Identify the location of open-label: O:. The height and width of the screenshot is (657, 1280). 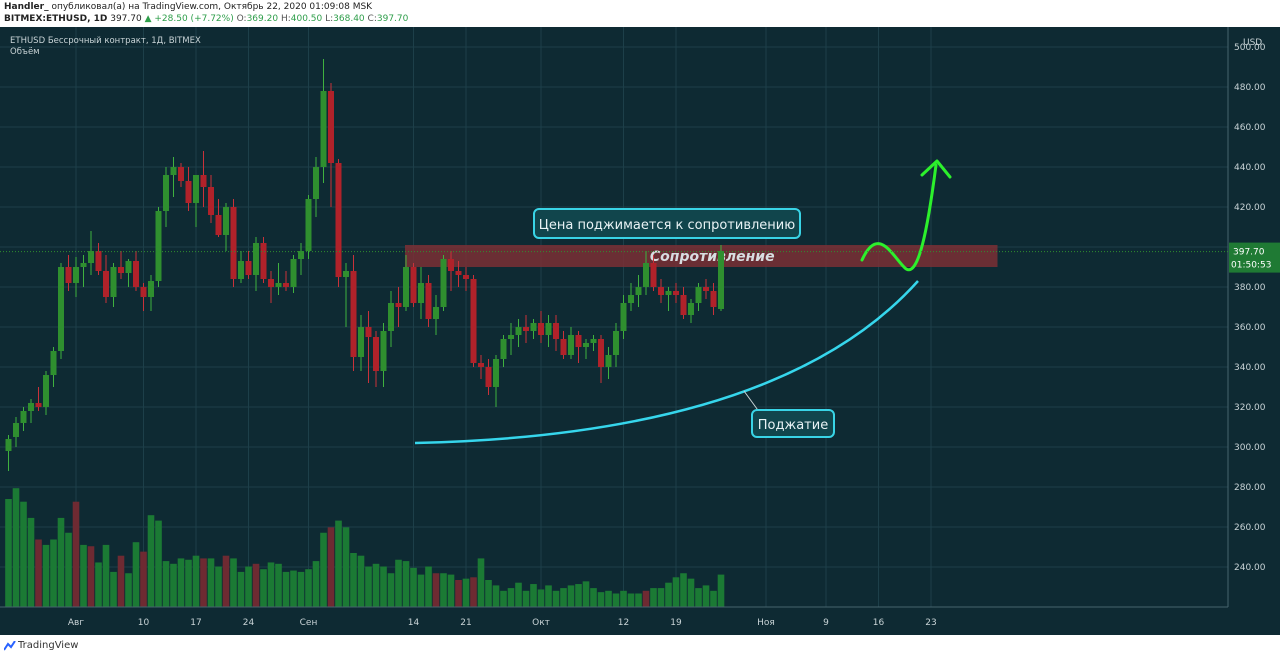
(241, 19).